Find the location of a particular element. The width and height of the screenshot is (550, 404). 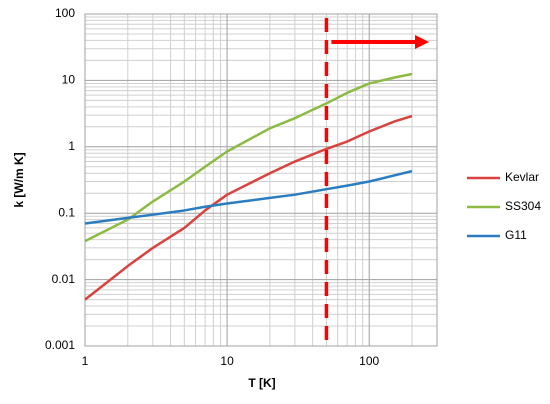

legend-label: SS304 is located at coordinates (523, 206).